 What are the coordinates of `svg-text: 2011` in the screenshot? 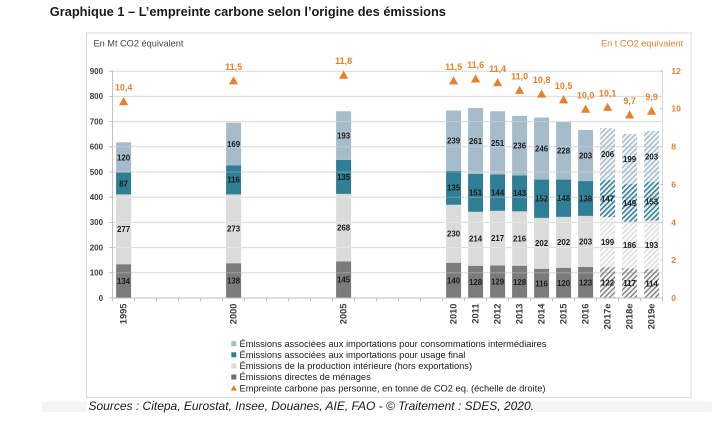 It's located at (476, 314).